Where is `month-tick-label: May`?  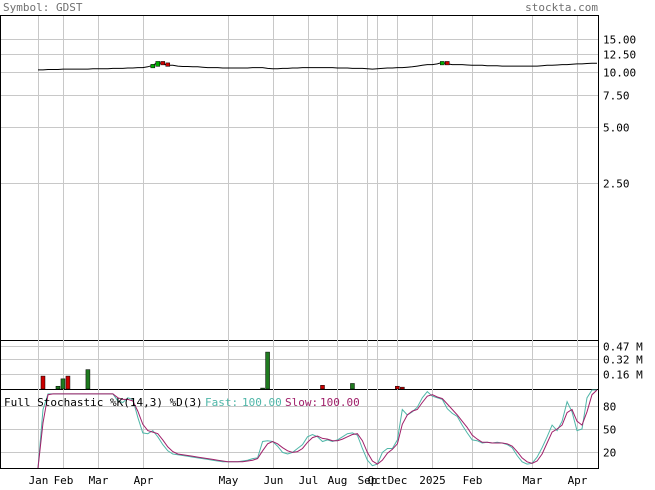 month-tick-label: May is located at coordinates (229, 480).